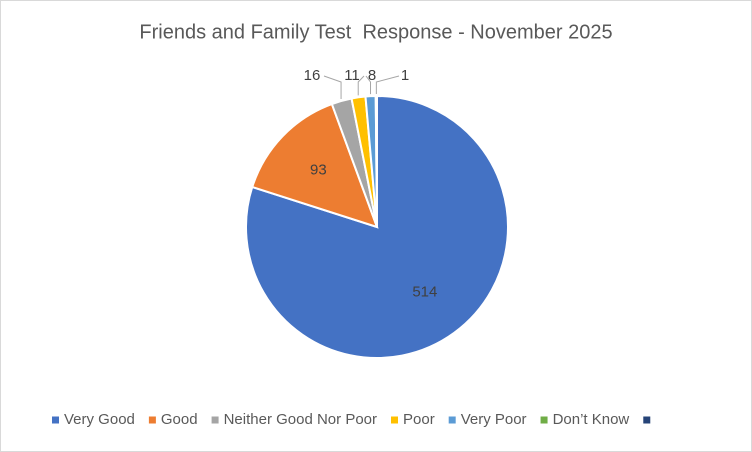 This screenshot has width=752, height=452. I want to click on data-label: 11, so click(352, 75).